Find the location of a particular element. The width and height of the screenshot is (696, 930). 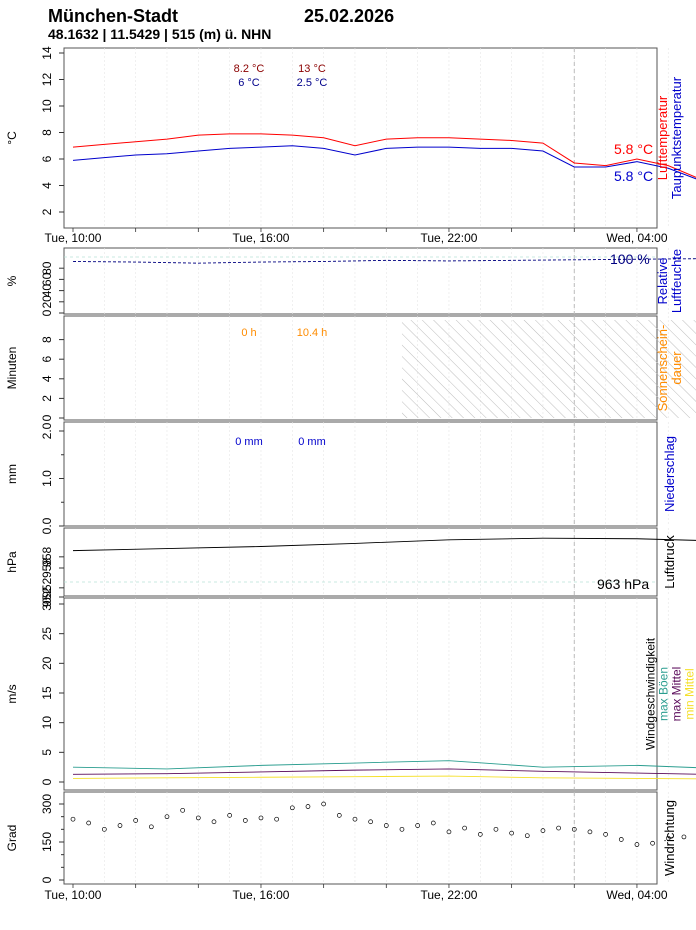

humidity-line is located at coordinates (384, 261).